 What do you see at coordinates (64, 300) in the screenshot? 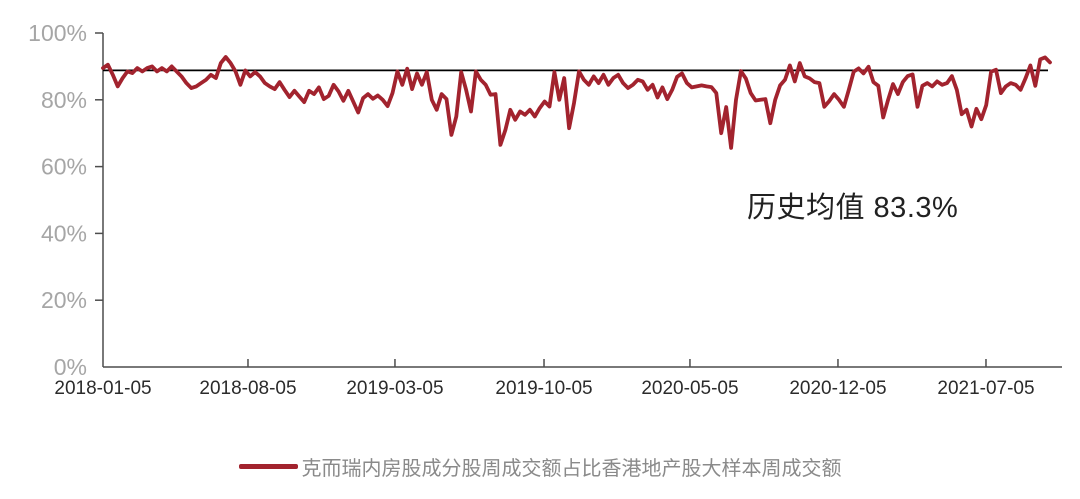
I see `y-axis-label: 20%` at bounding box center [64, 300].